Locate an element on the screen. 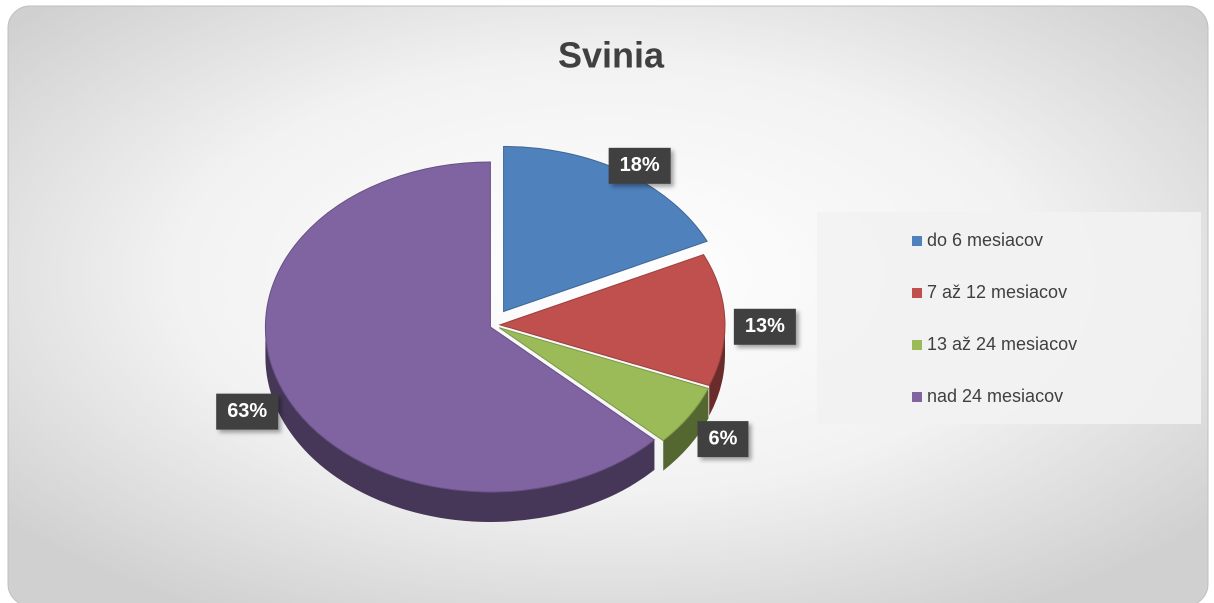 The height and width of the screenshot is (603, 1214). data-label: 13% is located at coordinates (765, 326).